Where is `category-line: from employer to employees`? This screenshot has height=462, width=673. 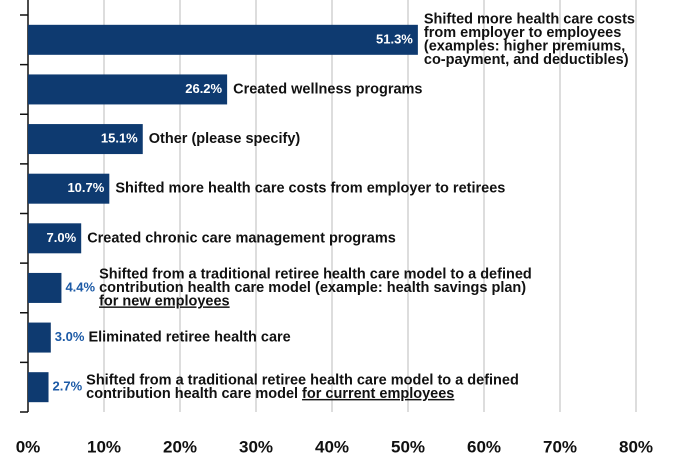
category-line: from employer to employees is located at coordinates (522, 33).